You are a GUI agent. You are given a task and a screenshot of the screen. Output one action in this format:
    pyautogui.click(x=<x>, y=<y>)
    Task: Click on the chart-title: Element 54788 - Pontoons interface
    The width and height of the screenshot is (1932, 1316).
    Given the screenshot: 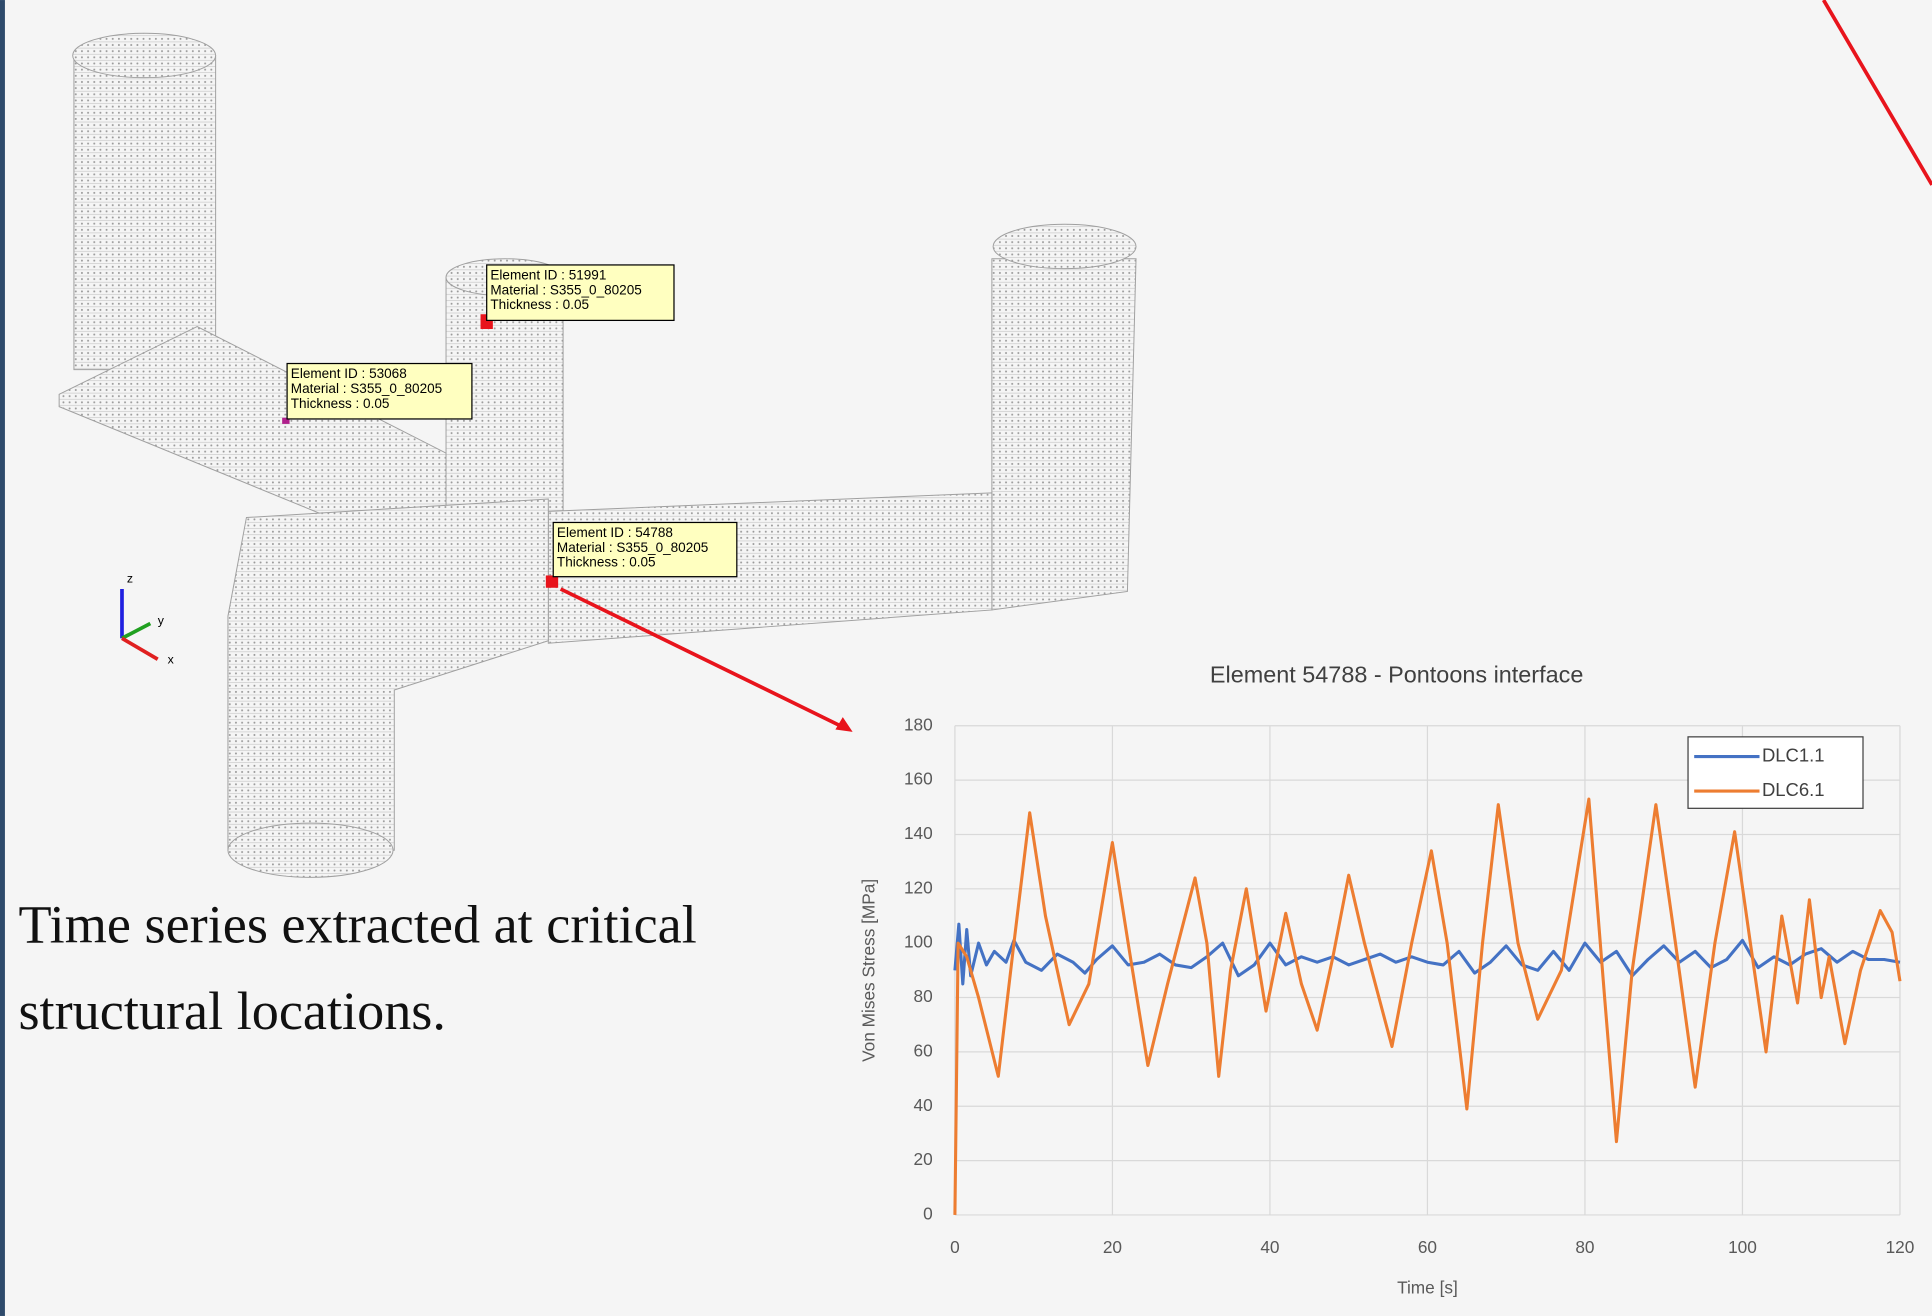 What is the action you would take?
    pyautogui.click(x=1396, y=675)
    